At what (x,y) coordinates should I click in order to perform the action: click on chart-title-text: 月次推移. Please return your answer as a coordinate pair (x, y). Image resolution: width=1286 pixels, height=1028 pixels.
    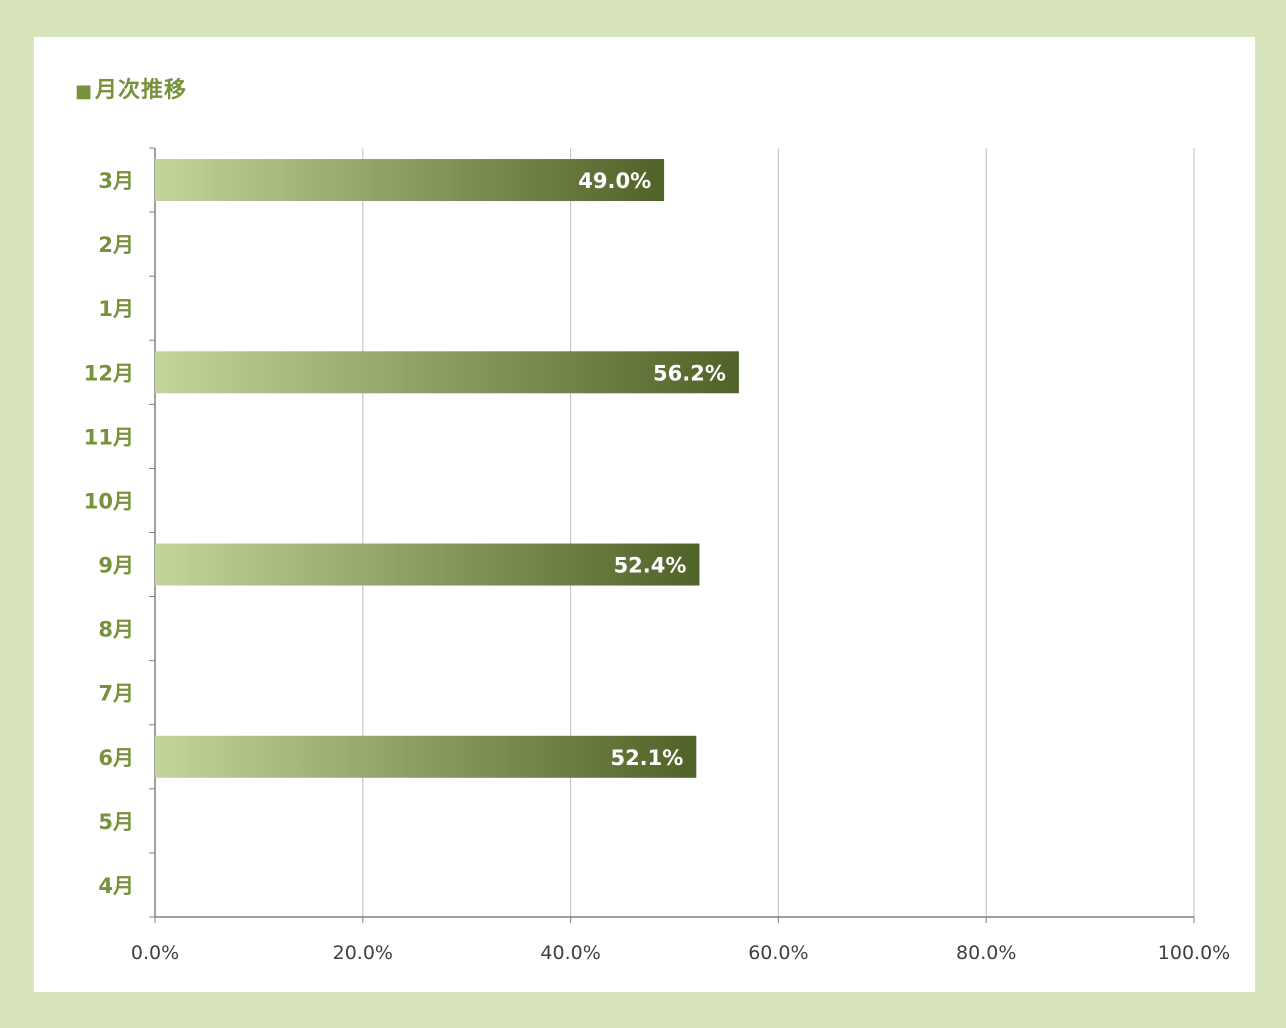
    Looking at the image, I should click on (141, 90).